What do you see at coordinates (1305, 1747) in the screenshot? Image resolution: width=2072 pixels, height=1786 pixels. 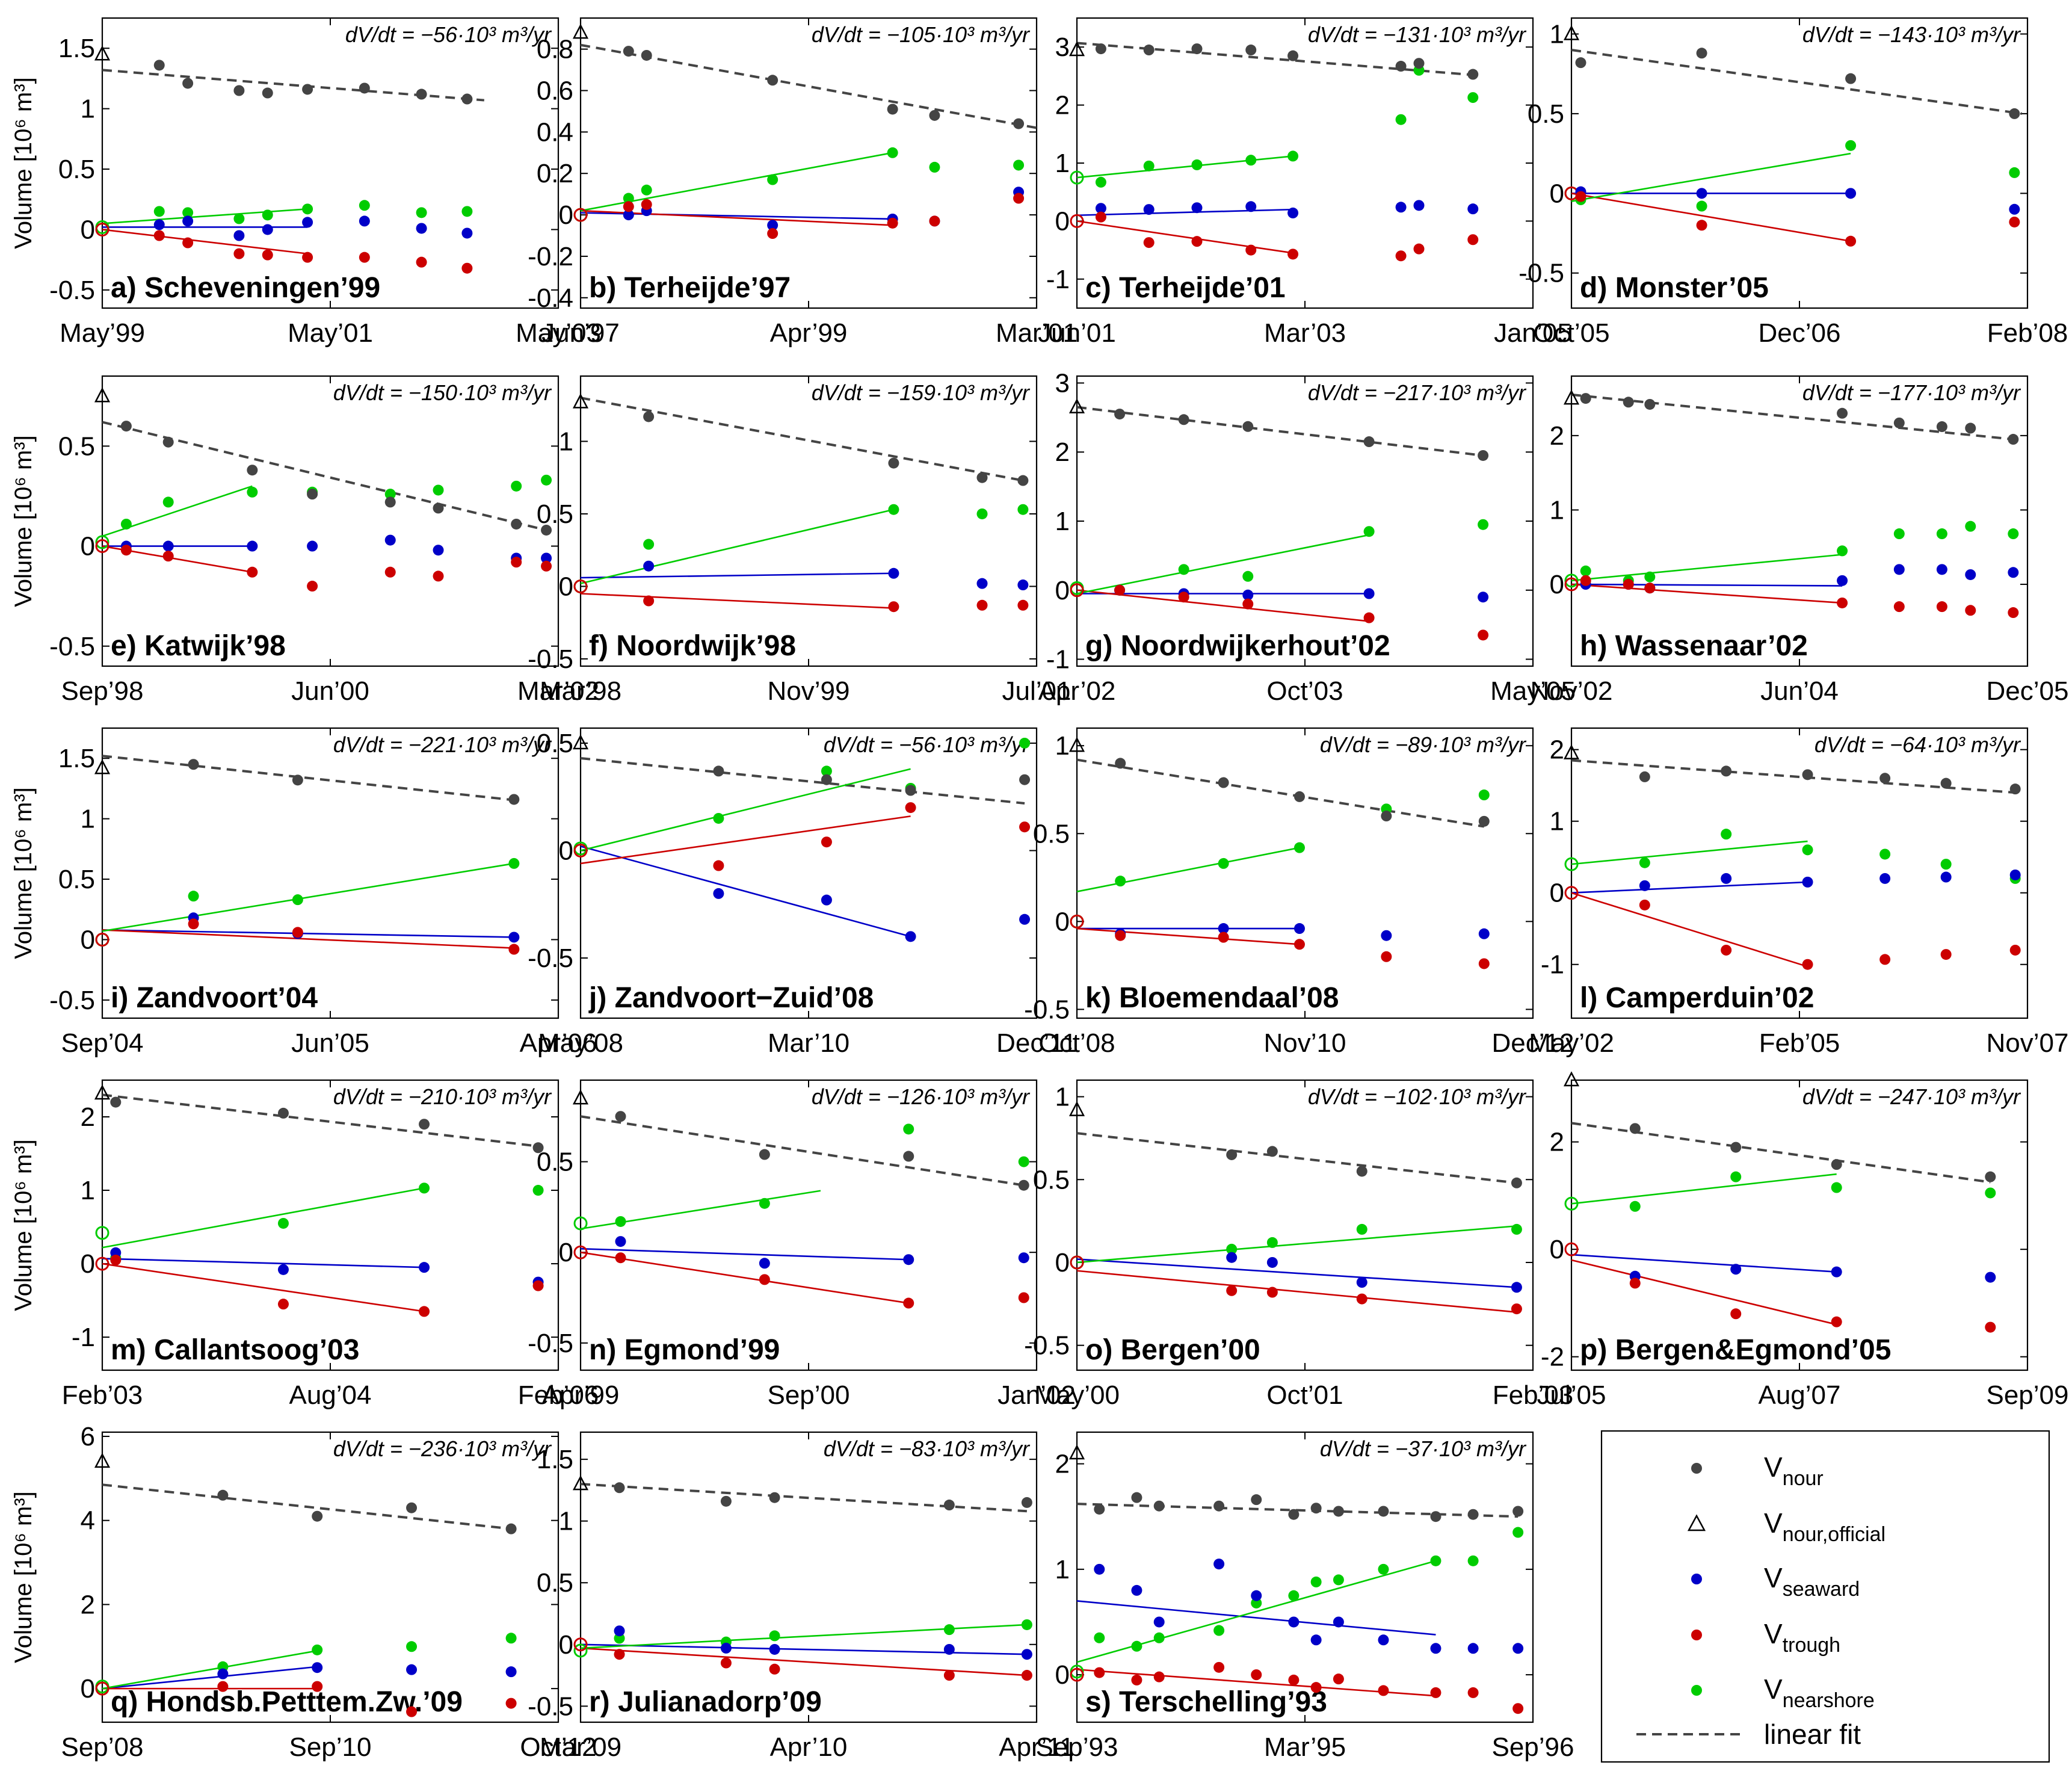 I see `x-tick-label: Mar’95` at bounding box center [1305, 1747].